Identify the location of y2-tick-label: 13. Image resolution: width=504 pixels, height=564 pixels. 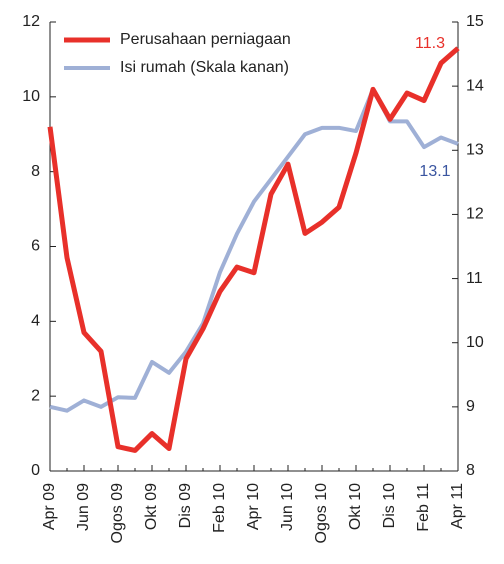
(475, 150).